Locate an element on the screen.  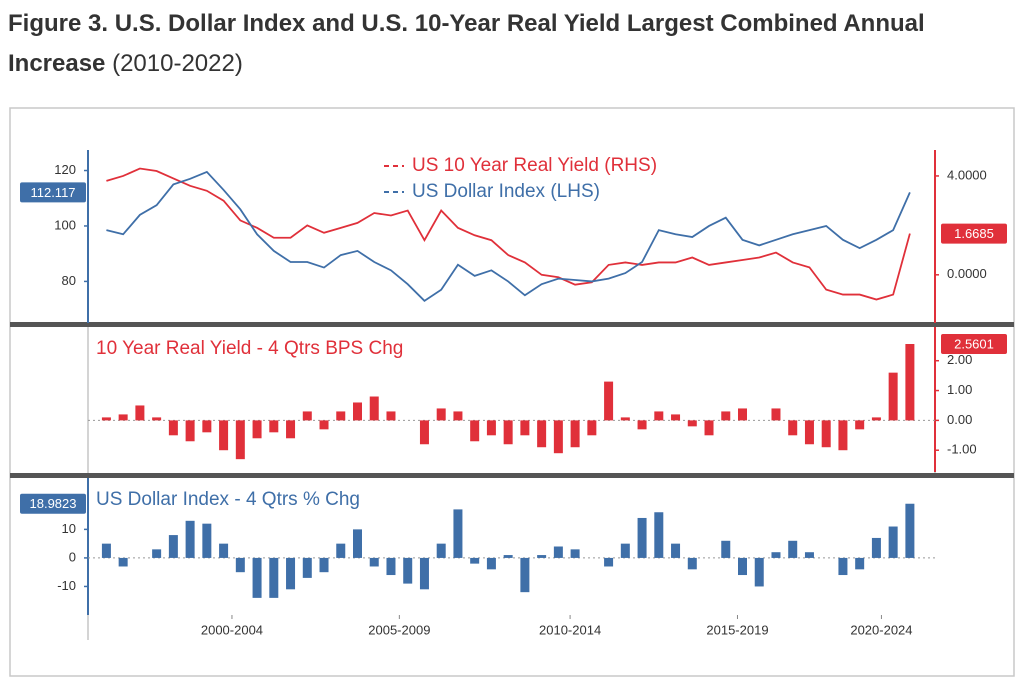
y-tick-label: 80 is located at coordinates (69, 280).